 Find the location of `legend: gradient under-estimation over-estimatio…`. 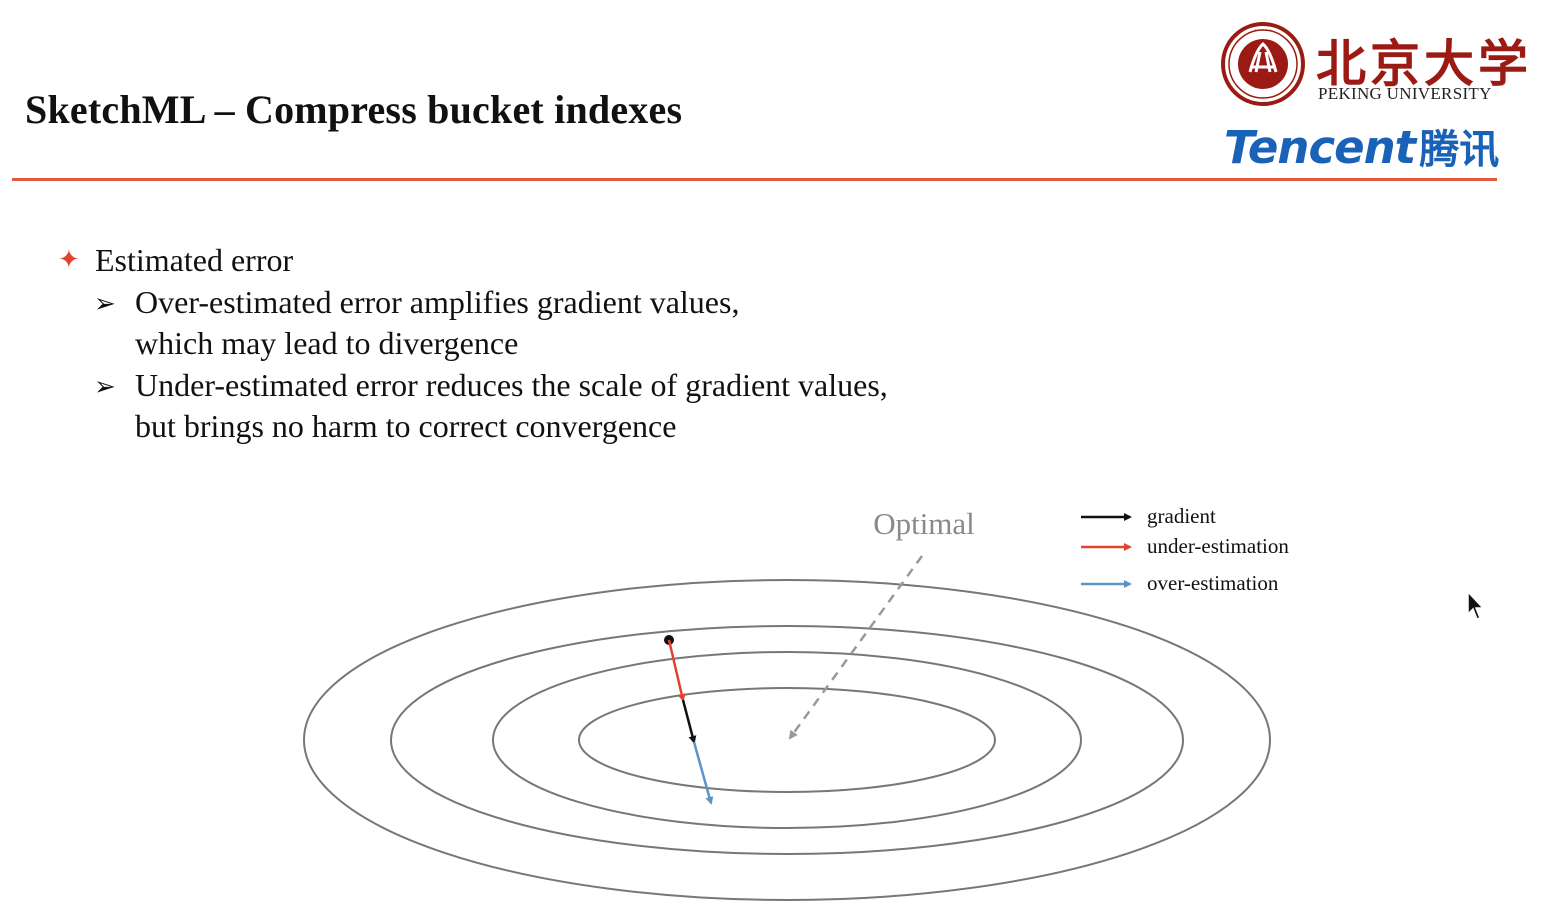

legend: gradient under-estimation over-estimatio… is located at coordinates (1185, 549).